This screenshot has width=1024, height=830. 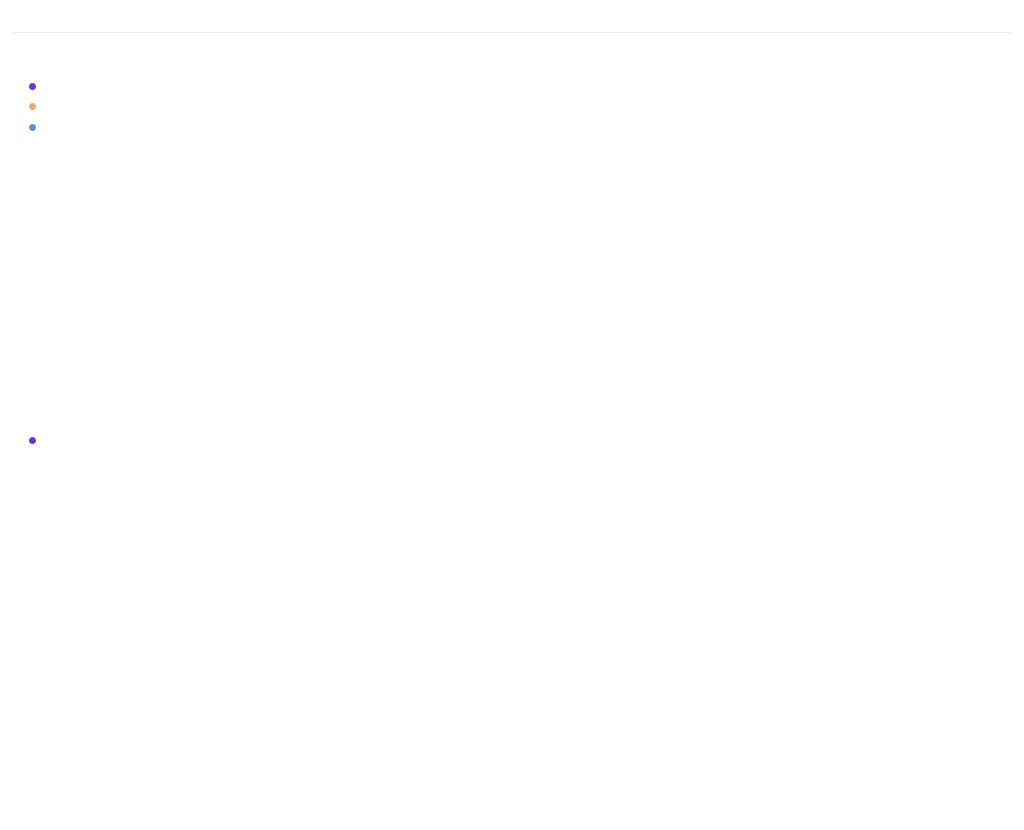 What do you see at coordinates (32, 127) in the screenshot?
I see `legend-dot-dow` at bounding box center [32, 127].